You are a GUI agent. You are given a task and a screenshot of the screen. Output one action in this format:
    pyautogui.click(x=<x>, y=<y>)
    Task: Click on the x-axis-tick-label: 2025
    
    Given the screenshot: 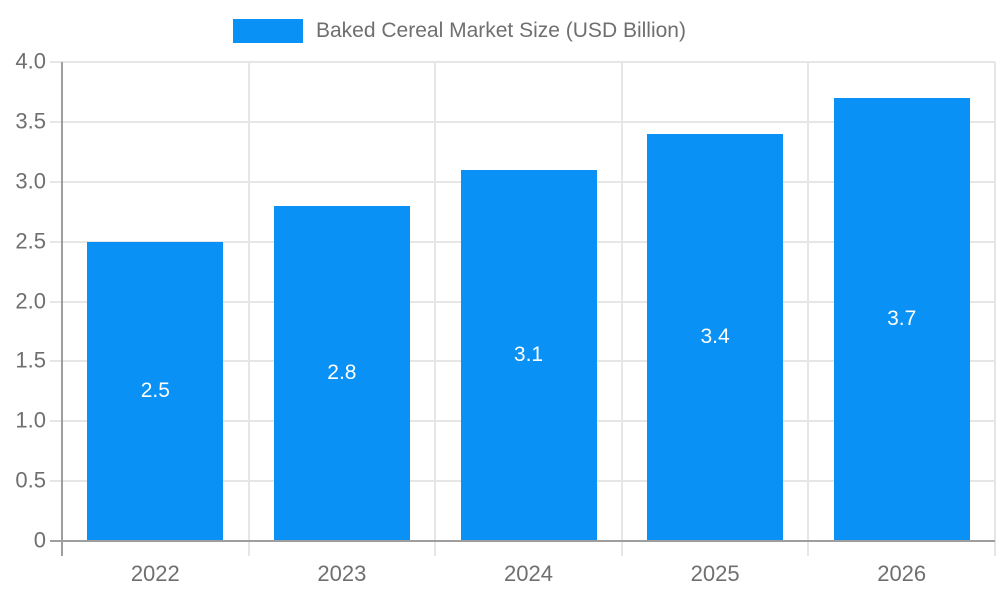 What is the action you would take?
    pyautogui.click(x=715, y=573)
    